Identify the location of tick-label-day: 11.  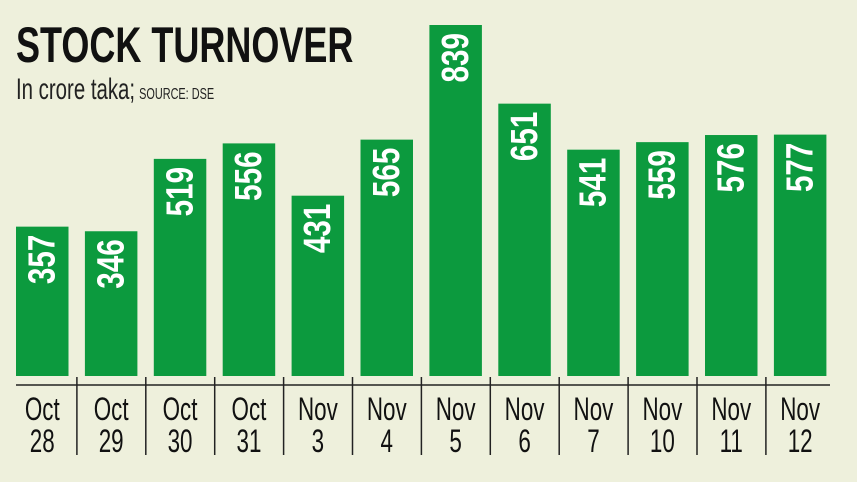
(731, 441).